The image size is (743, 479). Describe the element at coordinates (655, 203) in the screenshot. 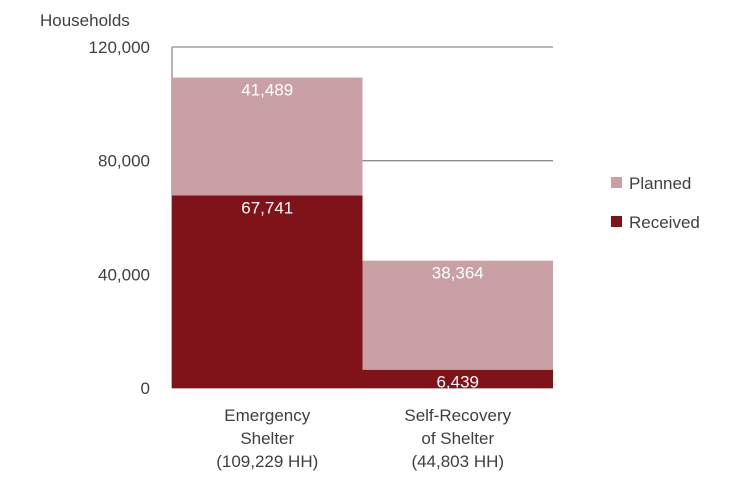

I see `legend: Planned Received` at that location.